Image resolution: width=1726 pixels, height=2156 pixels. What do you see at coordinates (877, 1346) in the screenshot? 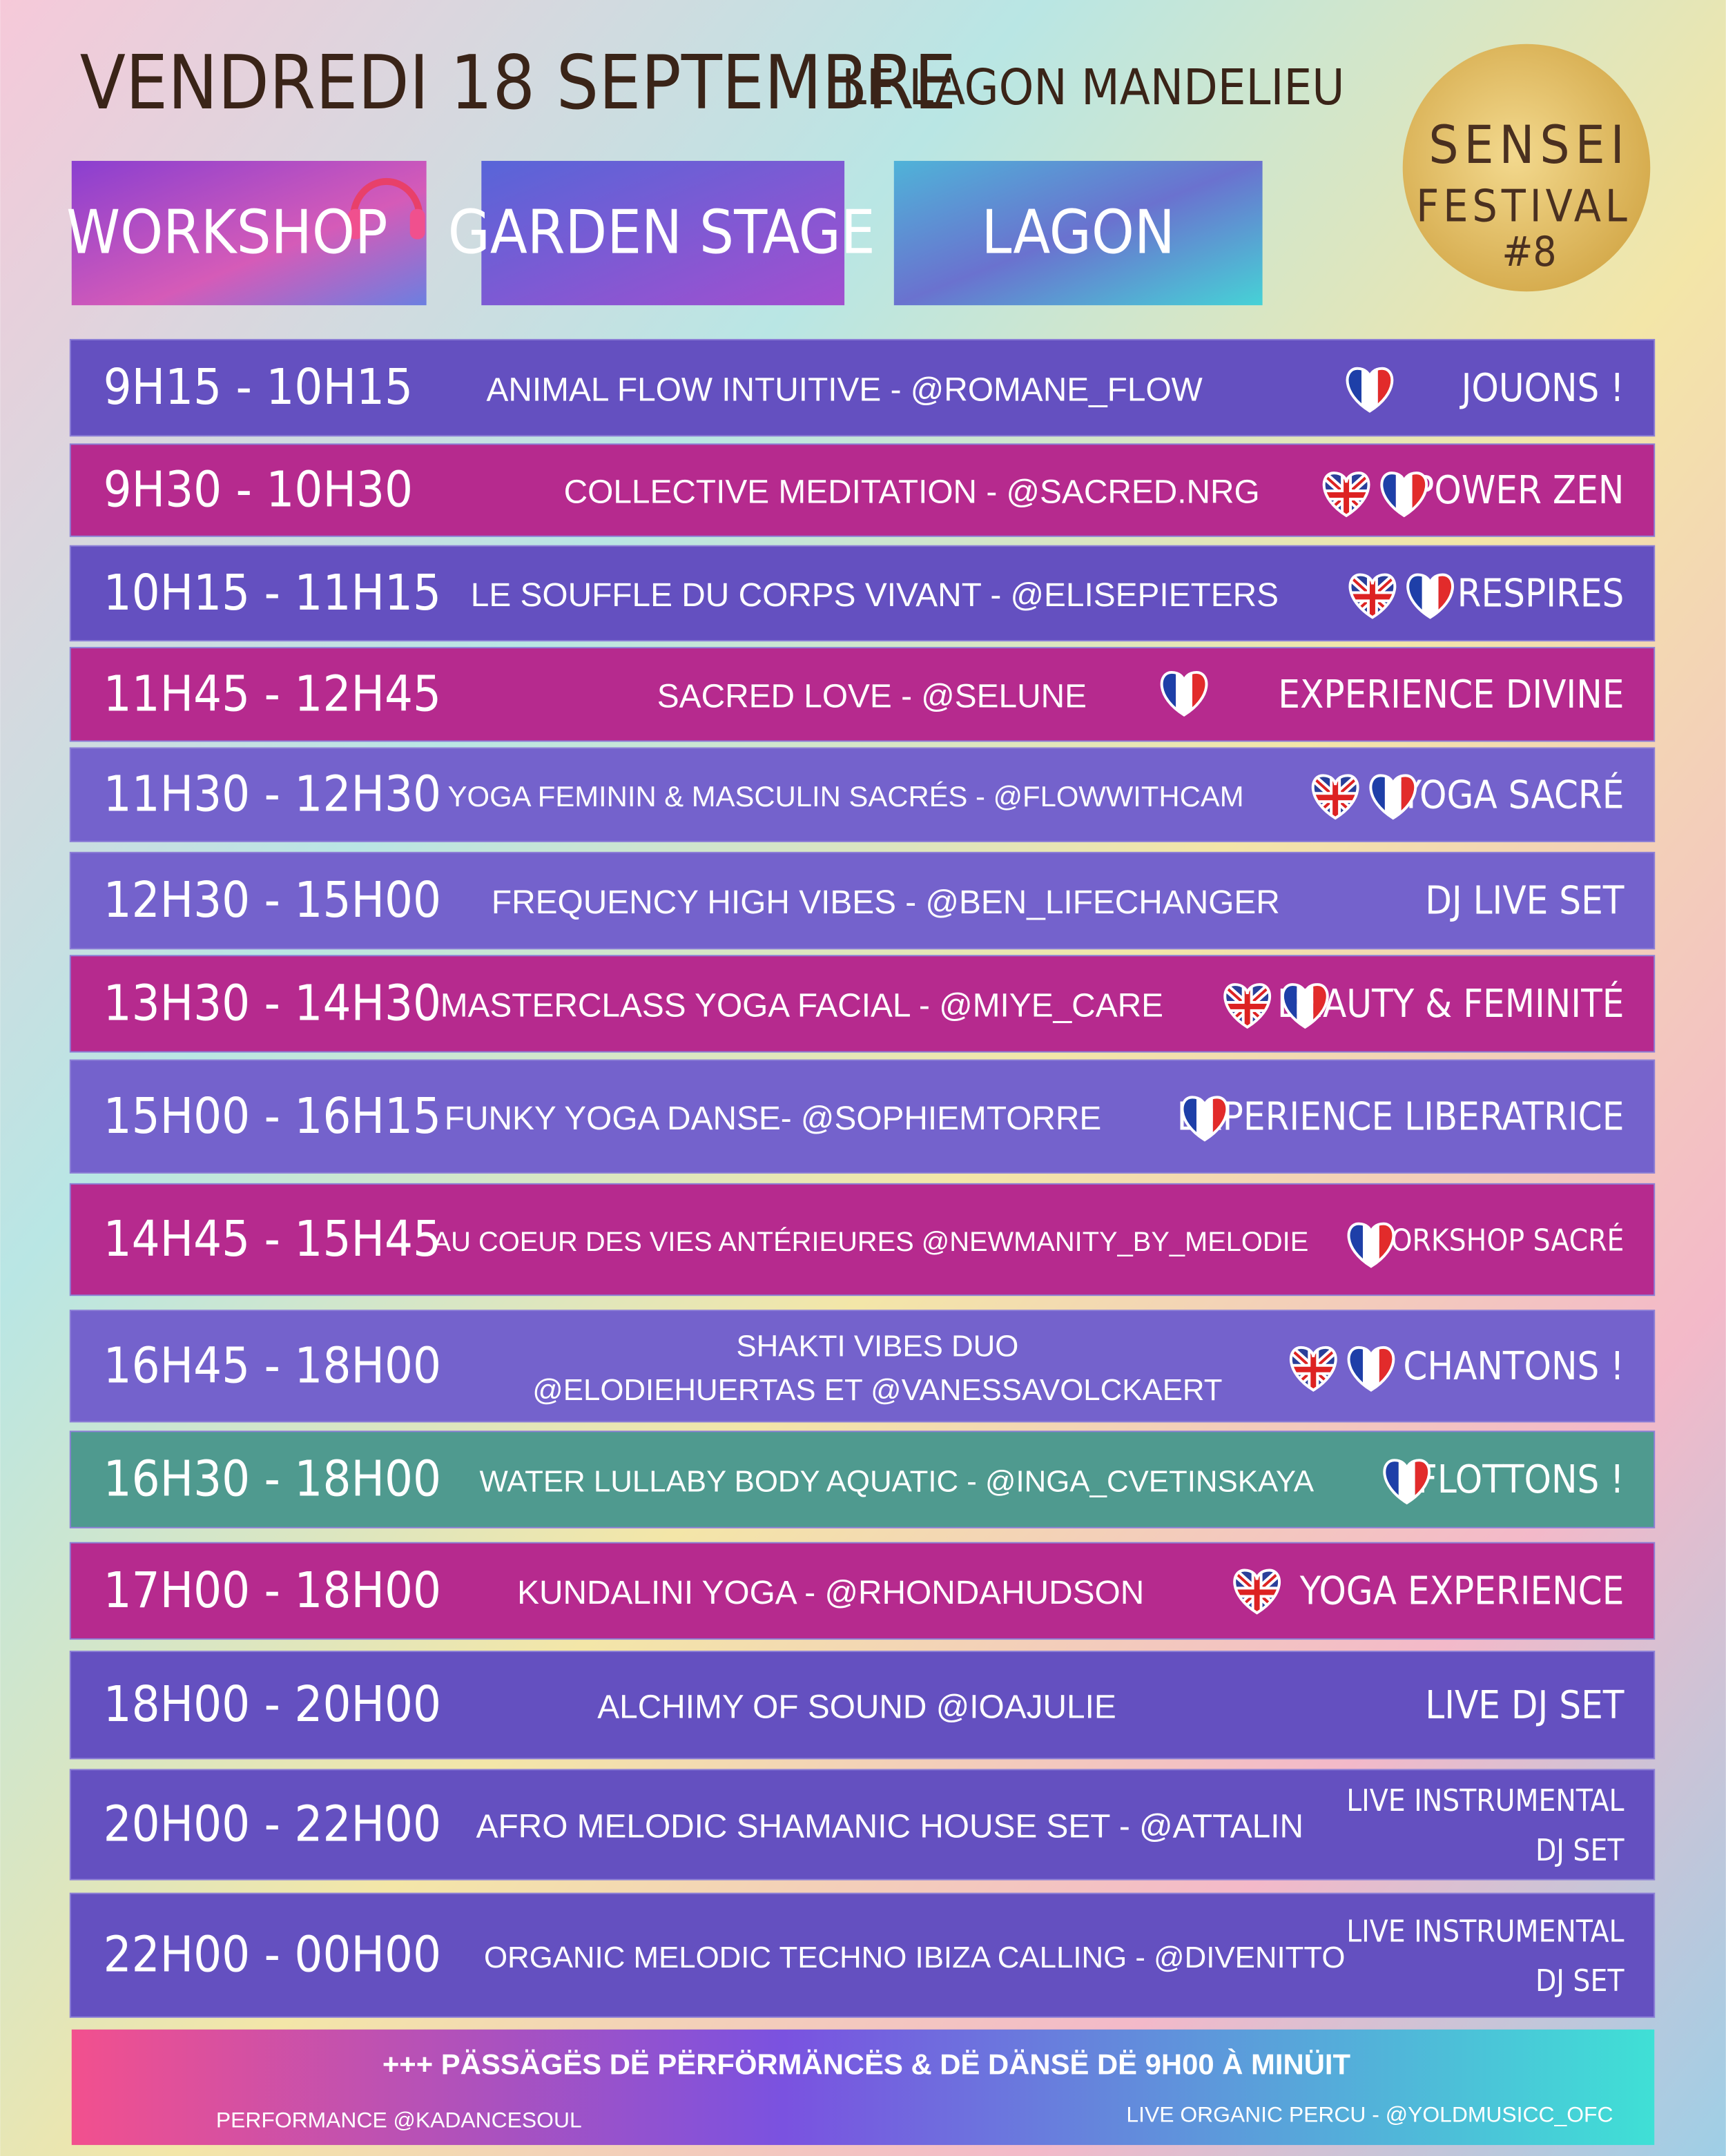
I see `session-title: SHAKTI VIBES DUO` at bounding box center [877, 1346].